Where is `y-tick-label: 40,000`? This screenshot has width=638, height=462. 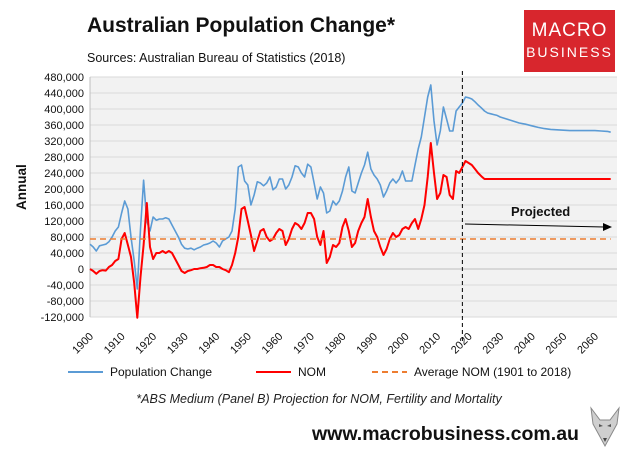 y-tick-label: 40,000 is located at coordinates (67, 254).